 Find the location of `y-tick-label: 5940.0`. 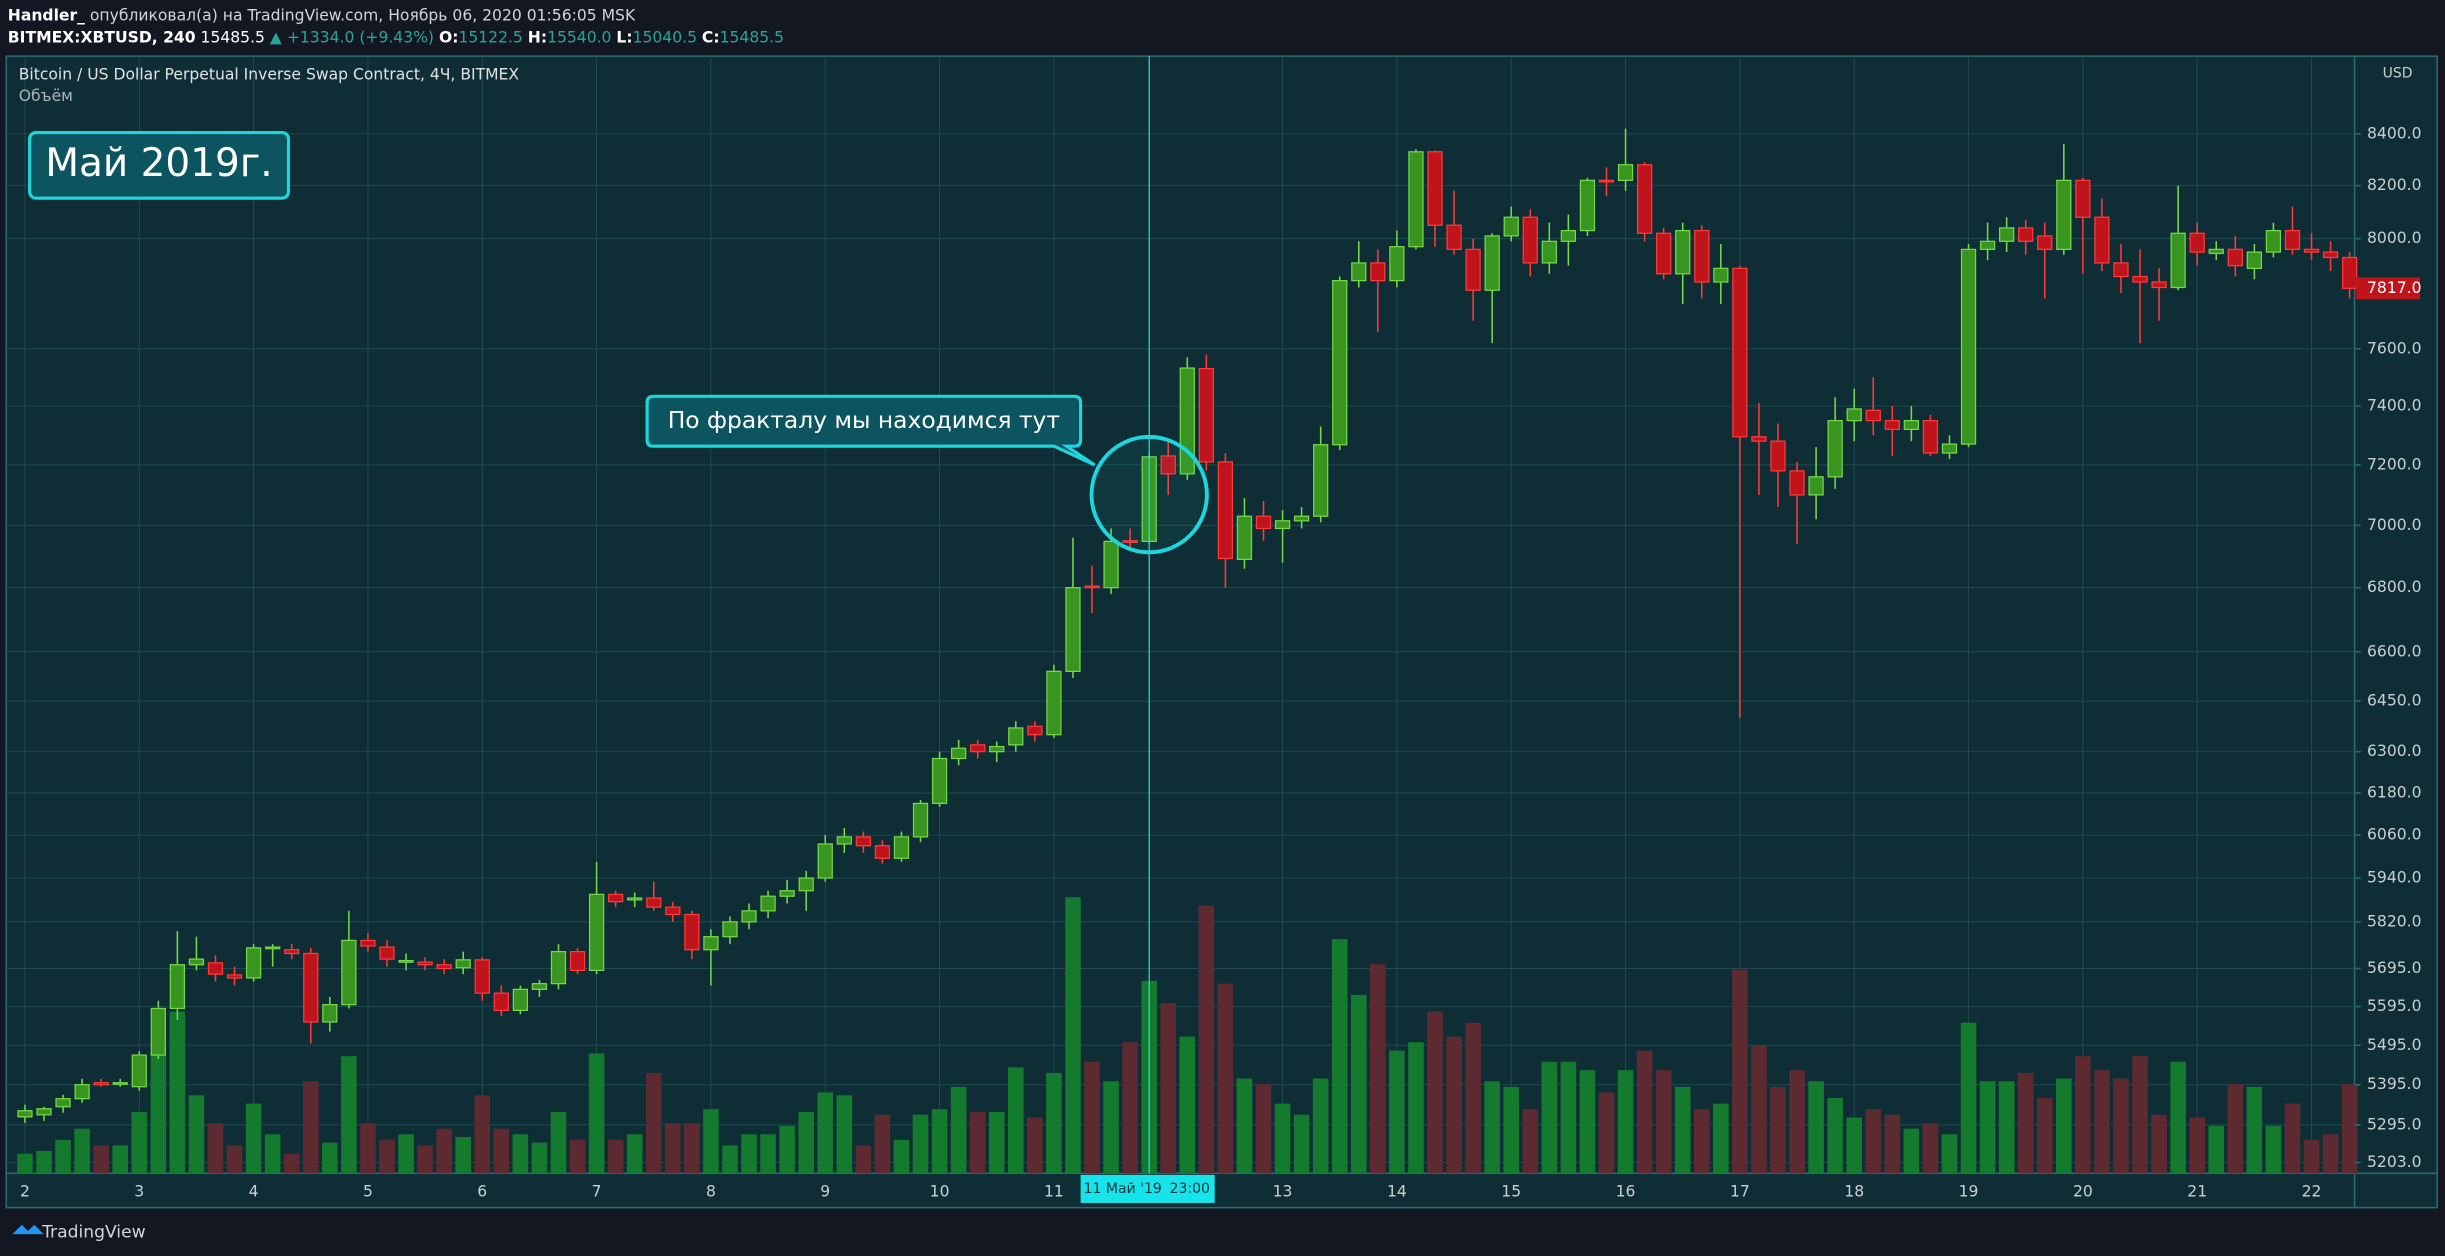

y-tick-label: 5940.0 is located at coordinates (2394, 878).